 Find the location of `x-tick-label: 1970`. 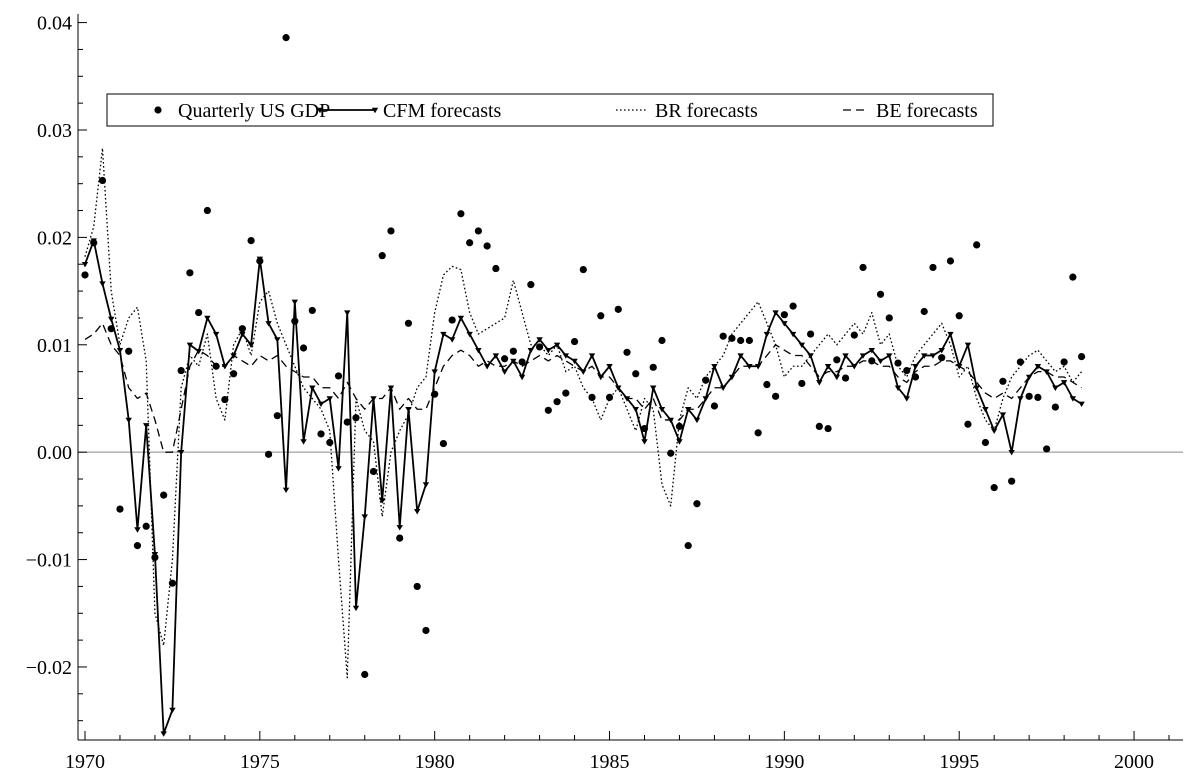

x-tick-label: 1970 is located at coordinates (85, 762).